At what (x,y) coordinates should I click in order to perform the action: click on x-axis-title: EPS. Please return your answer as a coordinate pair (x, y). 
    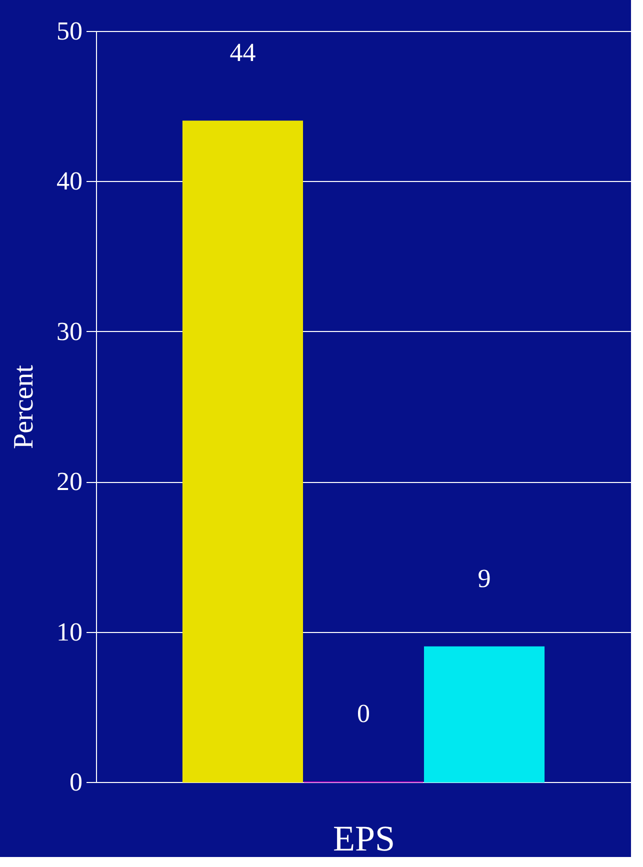
    Looking at the image, I should click on (364, 838).